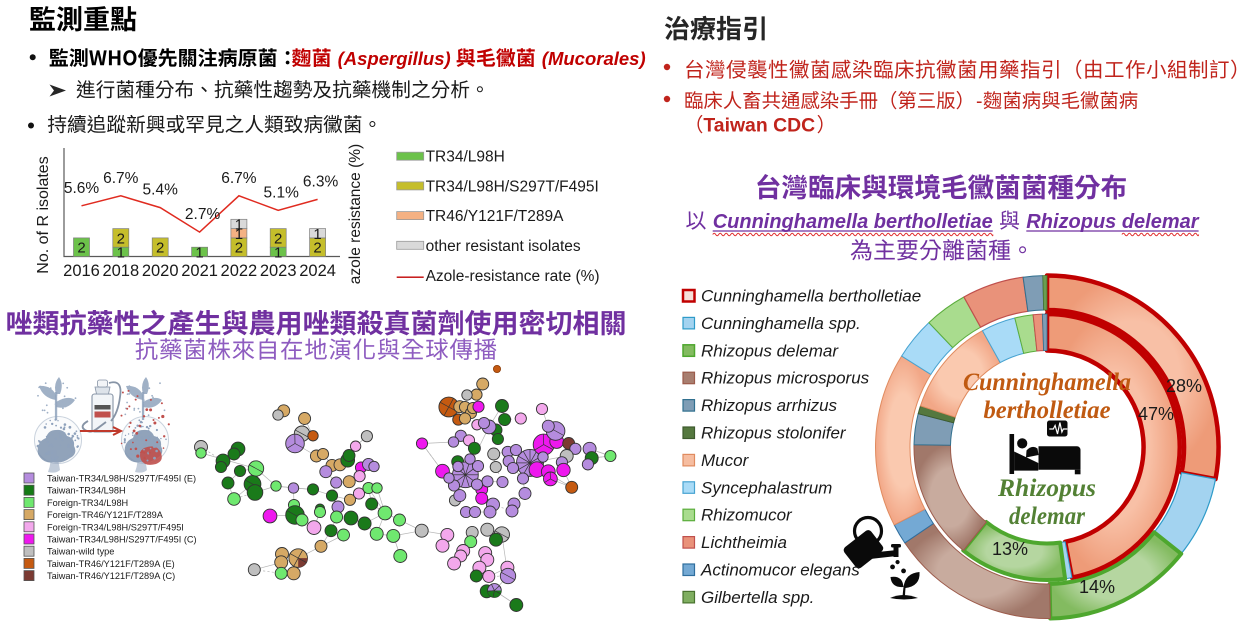 The height and width of the screenshot is (624, 1254). Describe the element at coordinates (465, 157) in the screenshot. I see `svg-text: TR34/L98H` at that location.